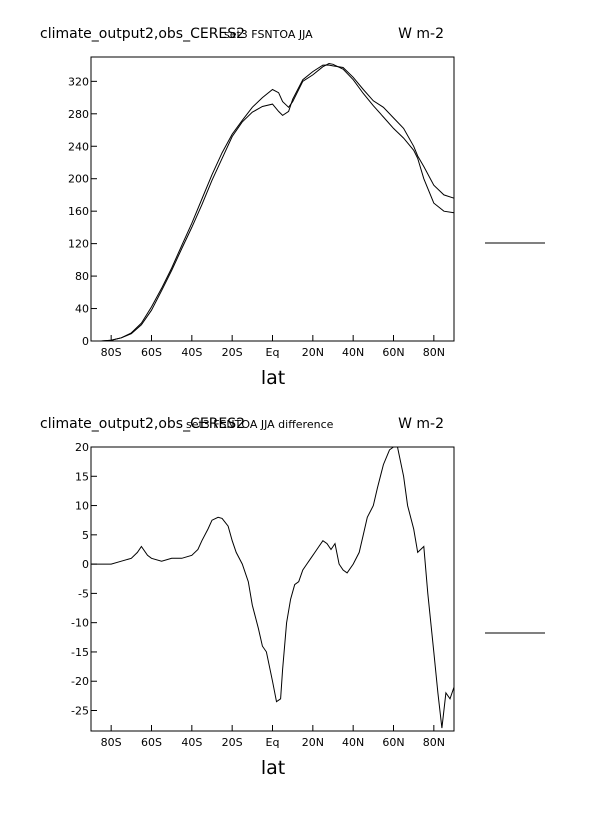  I want to click on y-tick-label: -5, so click(83, 593).